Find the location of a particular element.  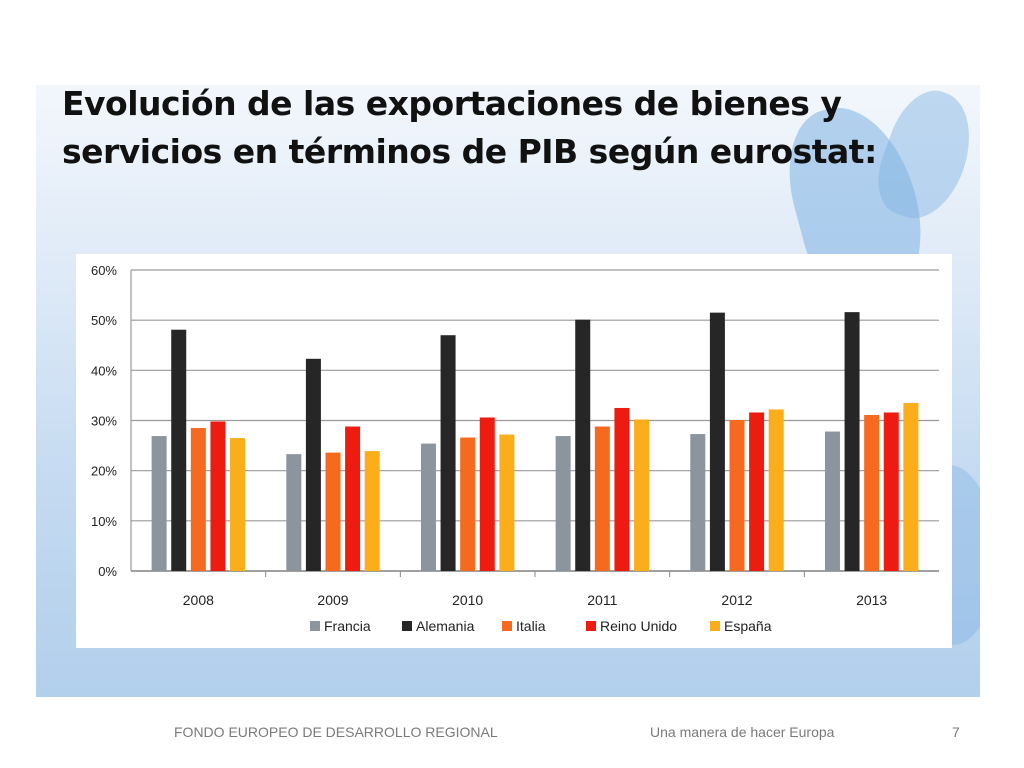

x-tick-label: 2009 is located at coordinates (332, 600).